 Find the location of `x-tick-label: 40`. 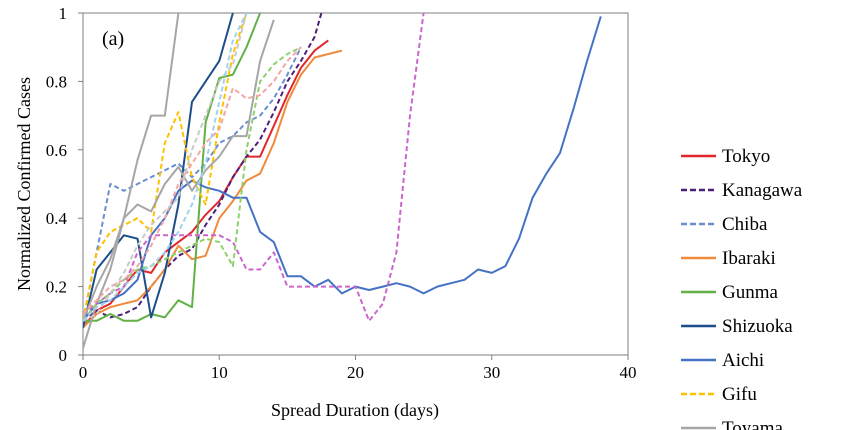

x-tick-label: 40 is located at coordinates (628, 372).